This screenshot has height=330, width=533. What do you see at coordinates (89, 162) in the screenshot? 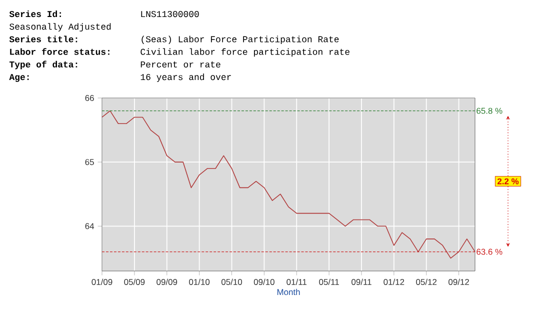
I see `y-tick-label: 65` at bounding box center [89, 162].